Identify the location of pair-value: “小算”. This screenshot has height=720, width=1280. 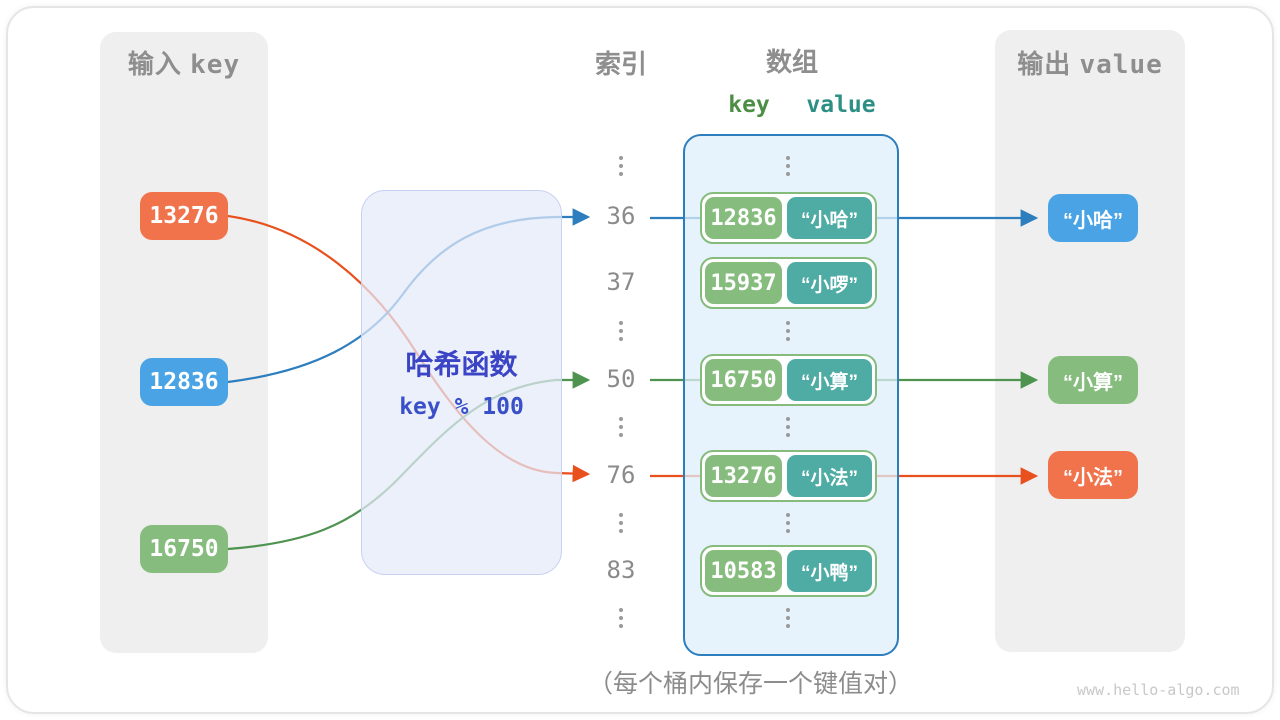
(829, 380).